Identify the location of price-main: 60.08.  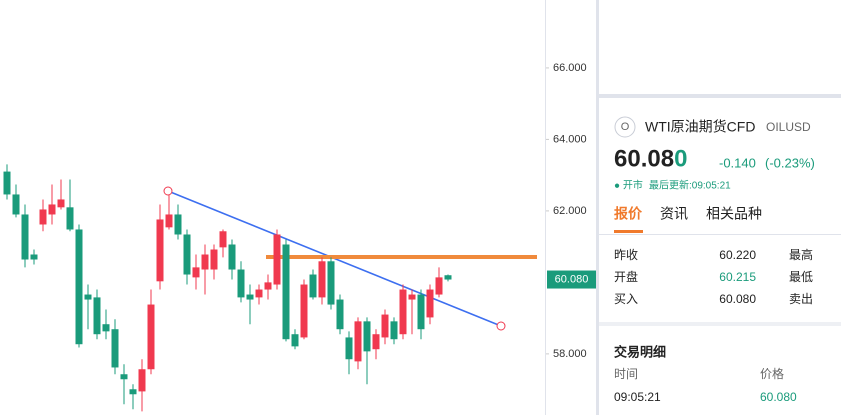
(644, 158).